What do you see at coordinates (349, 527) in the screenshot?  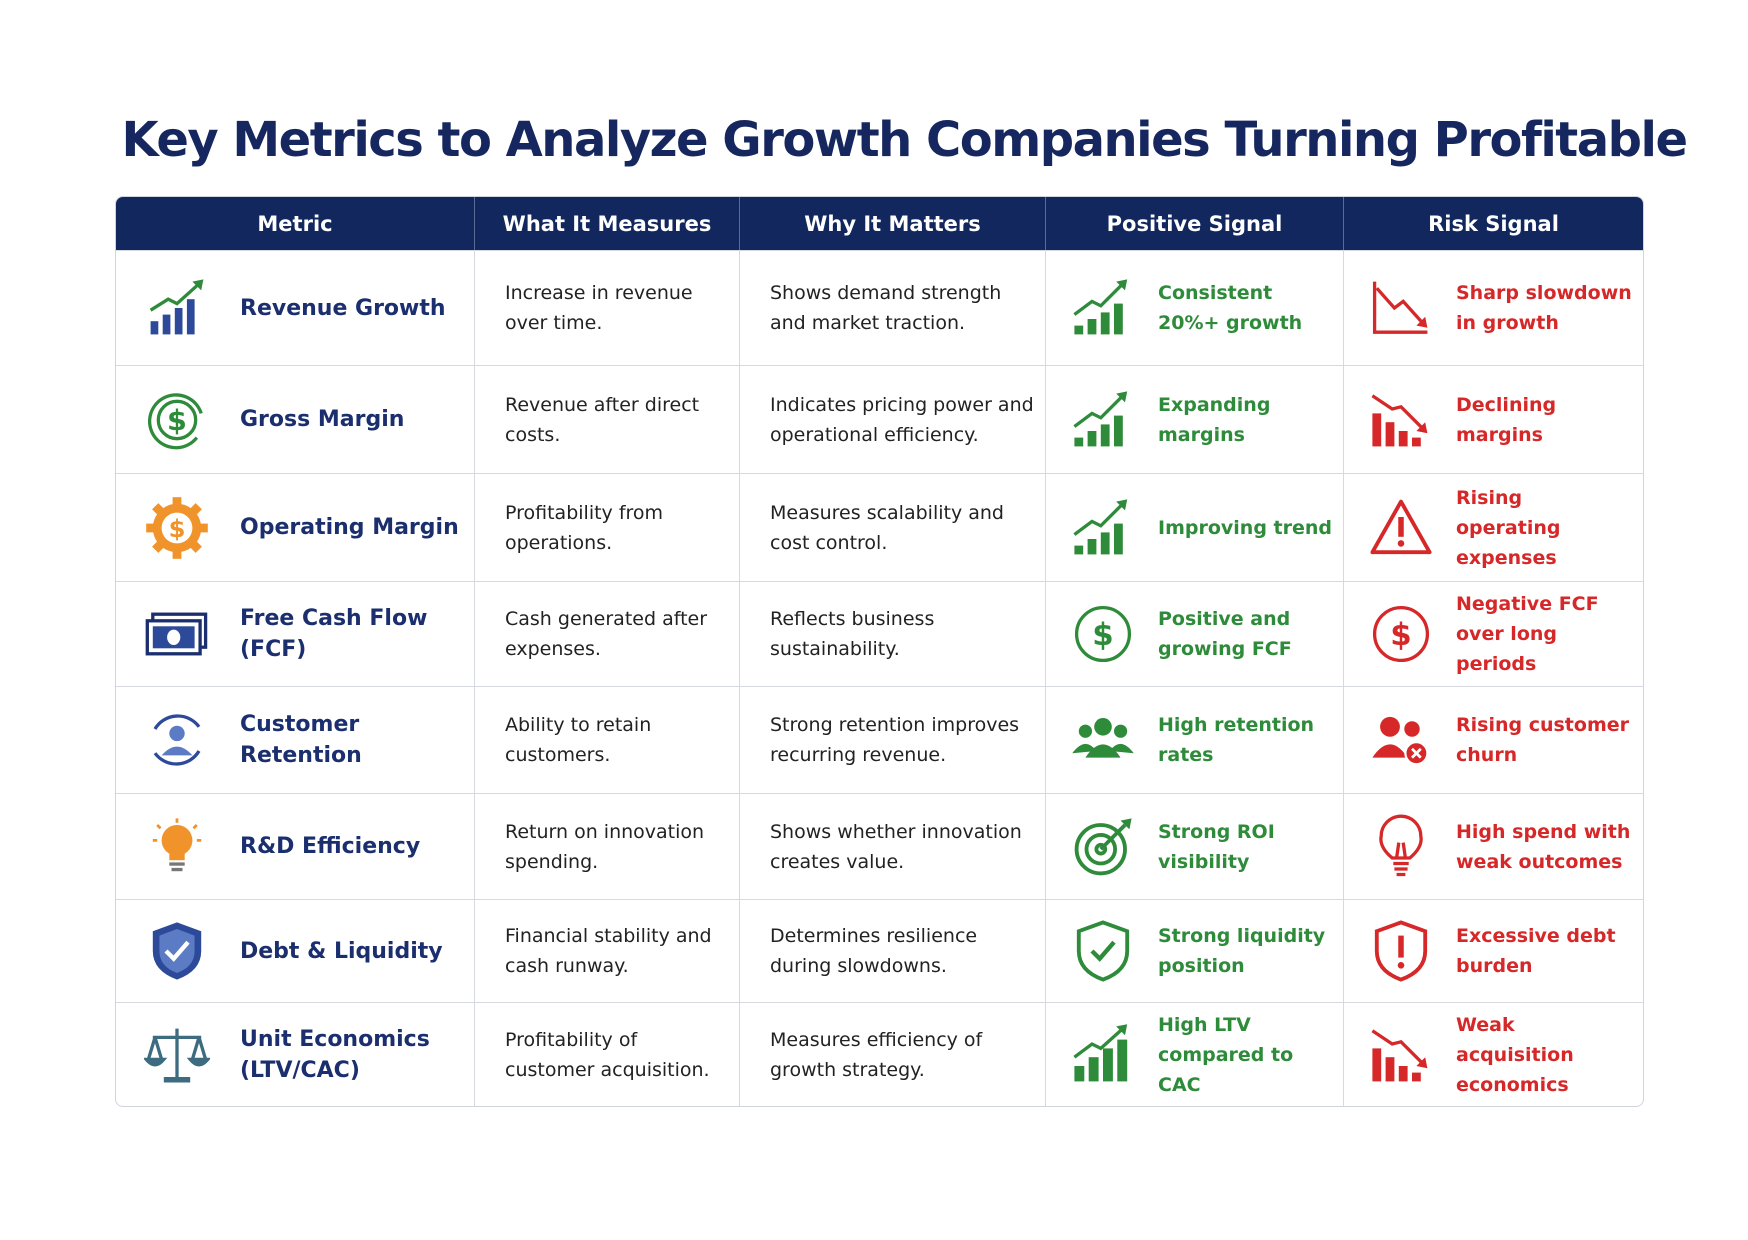 I see `metric-name: Operating Margin` at bounding box center [349, 527].